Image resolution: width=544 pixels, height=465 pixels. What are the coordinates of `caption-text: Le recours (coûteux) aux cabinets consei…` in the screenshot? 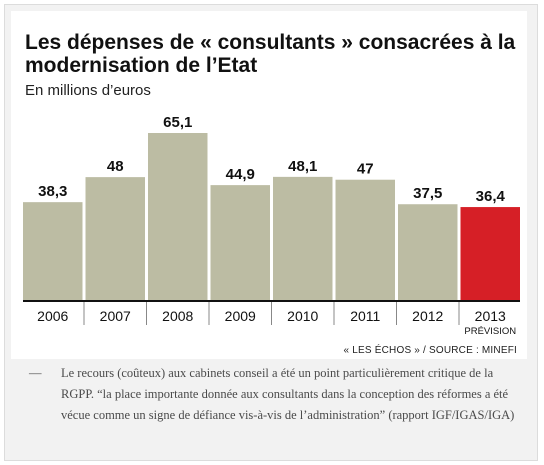 It's located at (288, 394).